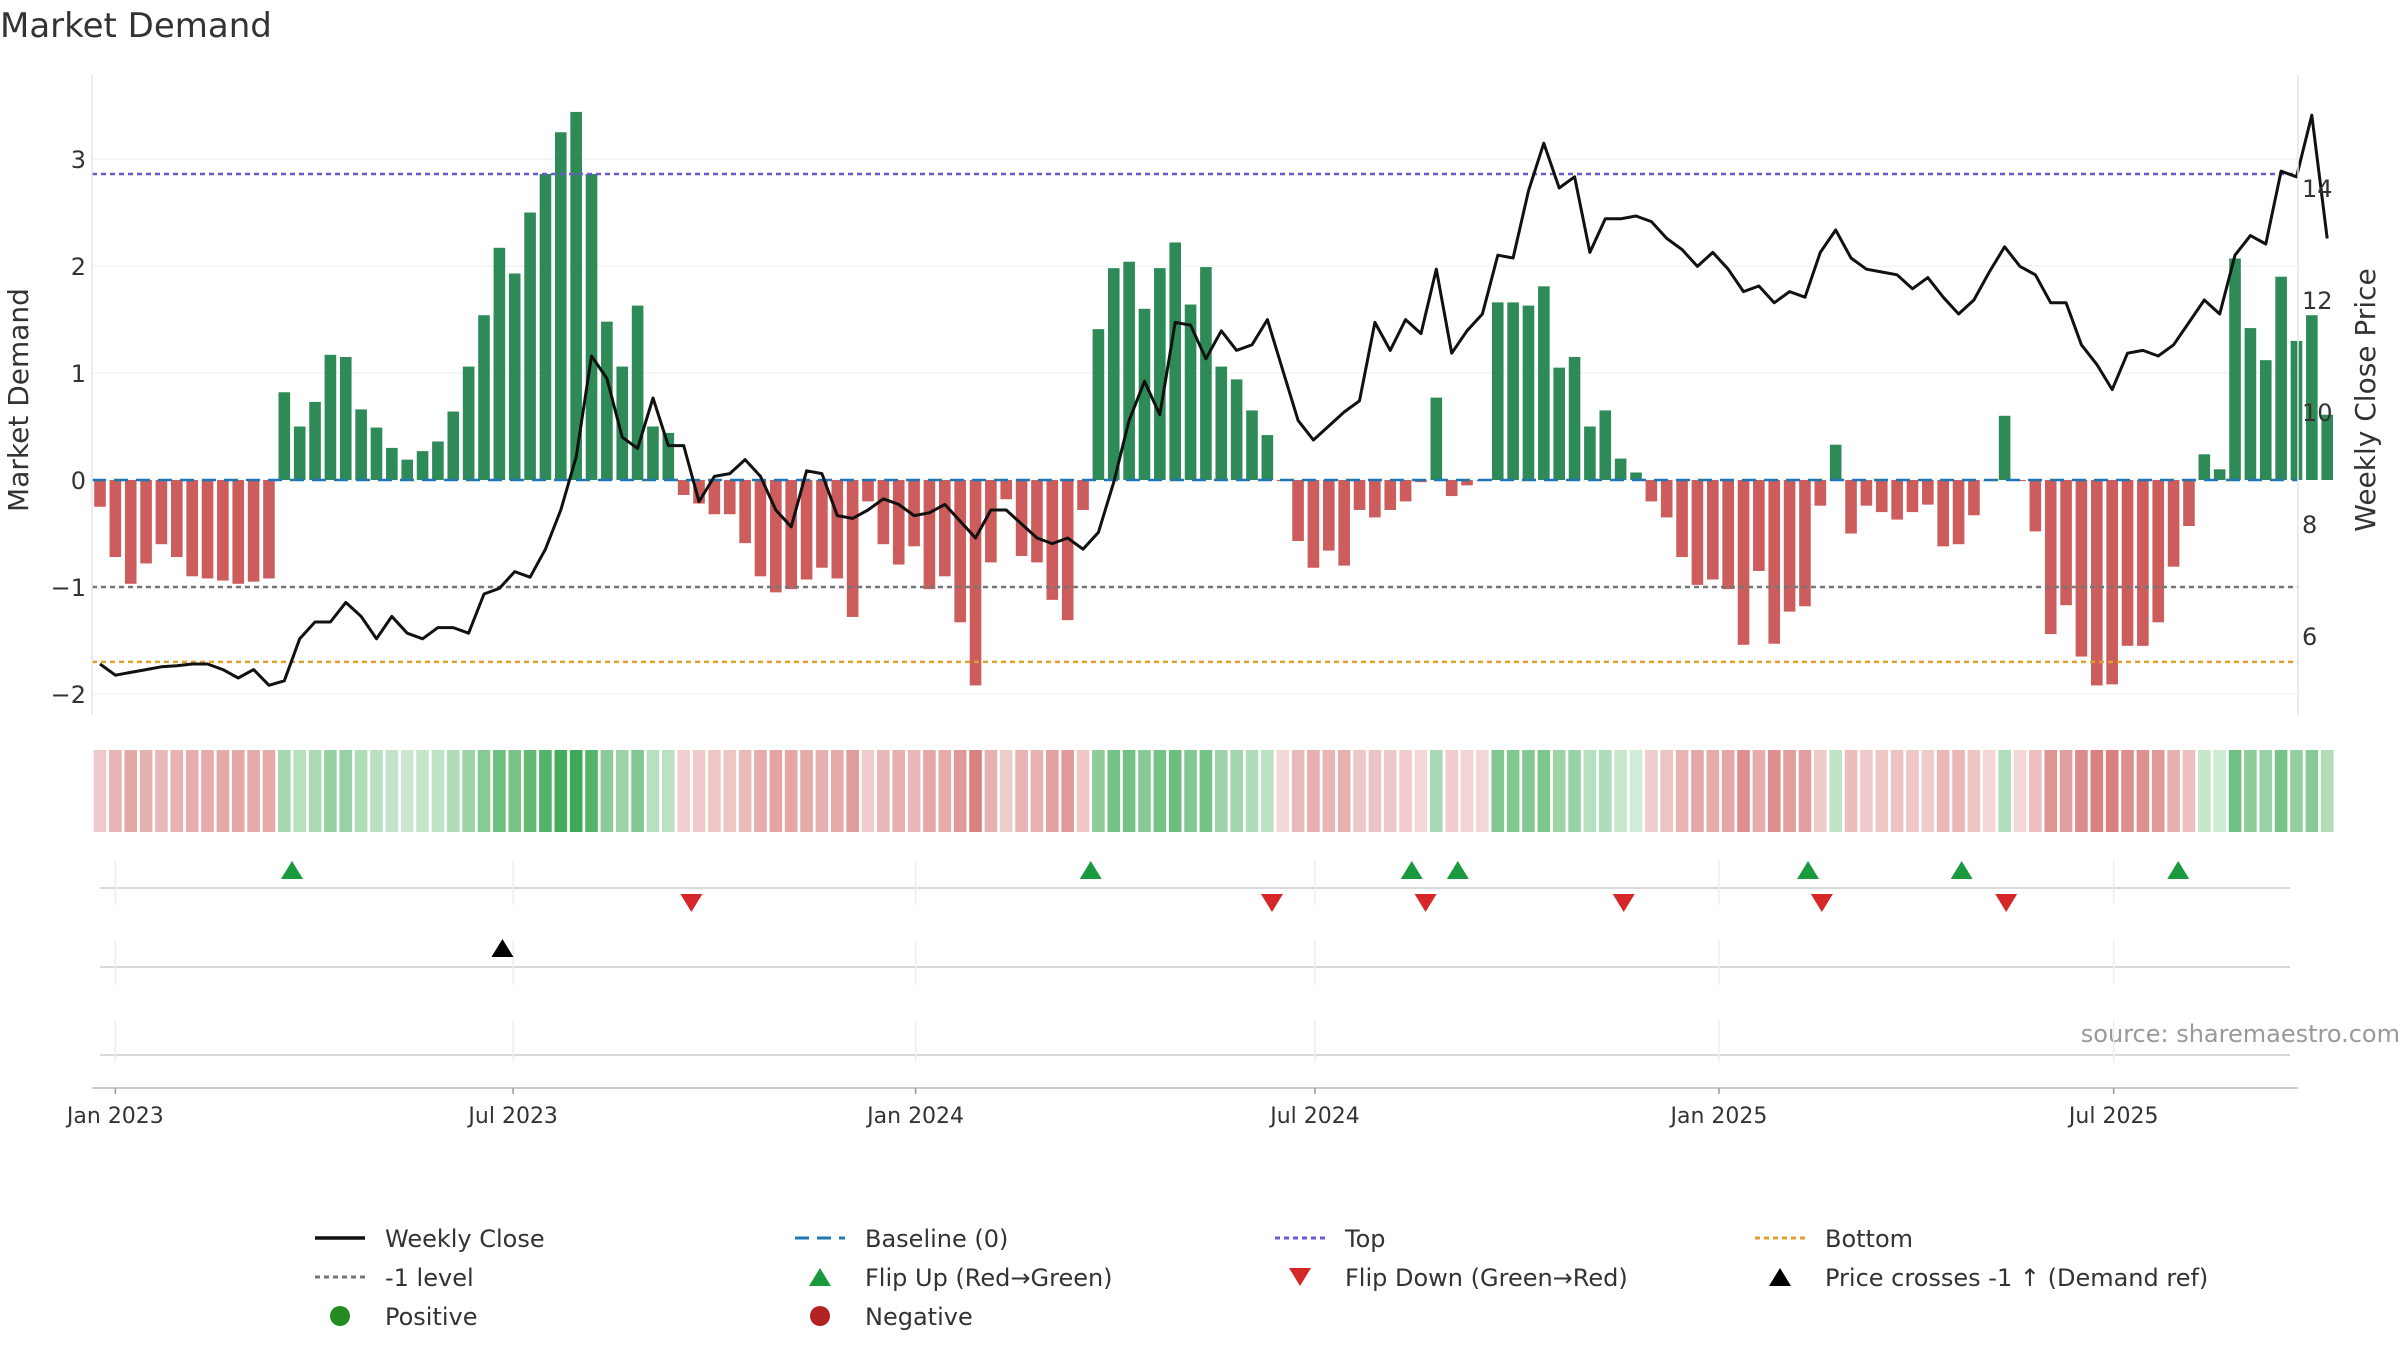  I want to click on legend-swatch-up, so click(1780, 1277).